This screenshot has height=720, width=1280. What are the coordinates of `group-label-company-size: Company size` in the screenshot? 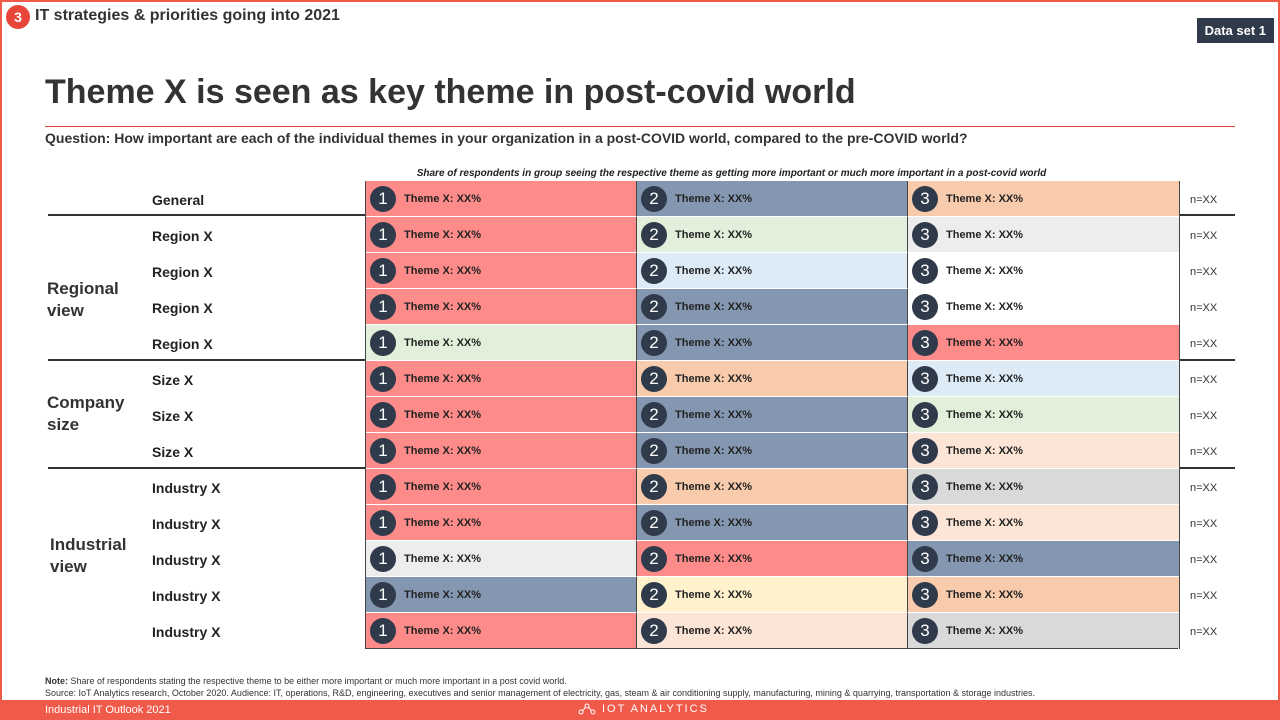 It's located at (85, 414).